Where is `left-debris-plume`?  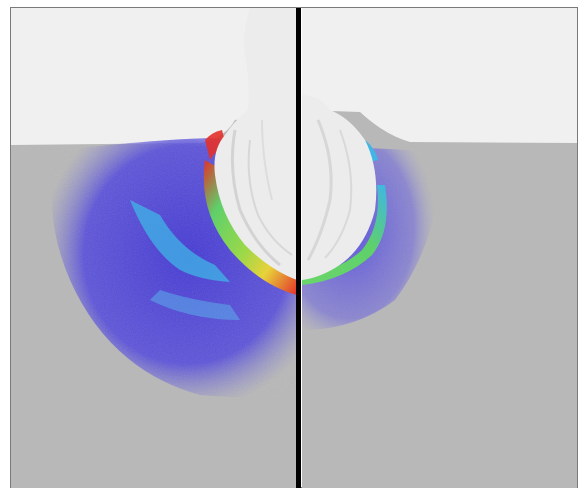
left-debris-plume is located at coordinates (255, 144).